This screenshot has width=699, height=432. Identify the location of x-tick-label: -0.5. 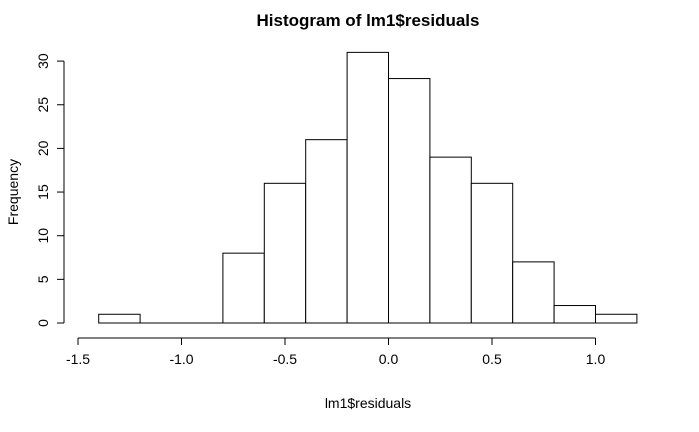
(285, 359).